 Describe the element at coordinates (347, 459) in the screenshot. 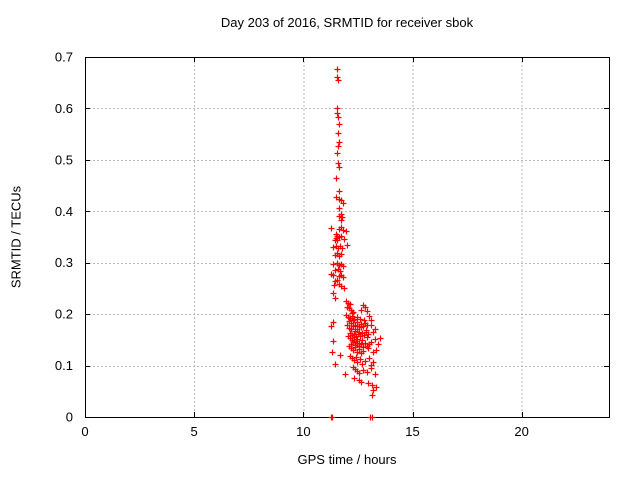

I see `x-axis-title: GPS time / hours` at that location.